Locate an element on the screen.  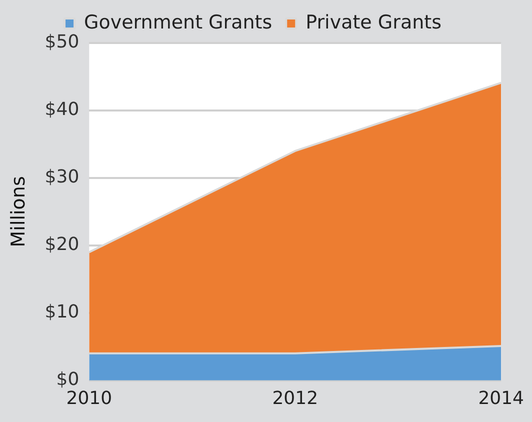
y-tick-label: $0 is located at coordinates (68, 379).